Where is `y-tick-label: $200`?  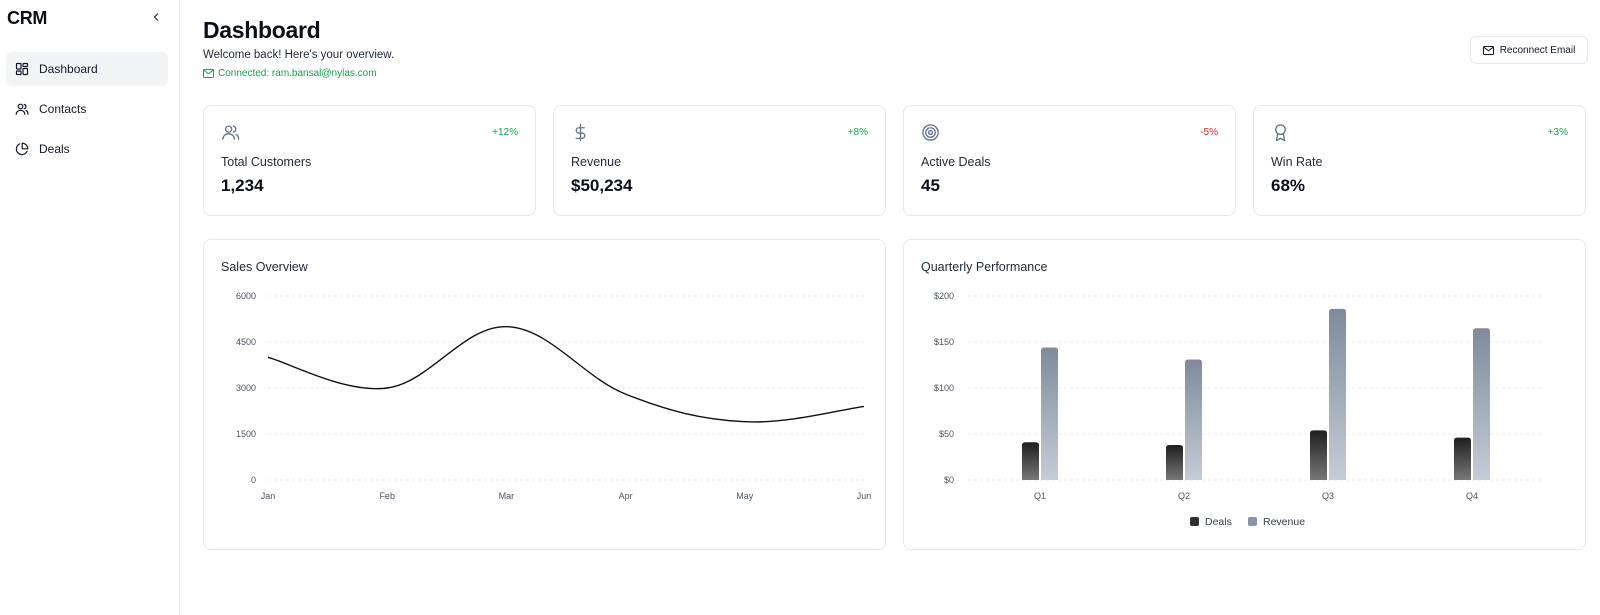
y-tick-label: $200 is located at coordinates (944, 296).